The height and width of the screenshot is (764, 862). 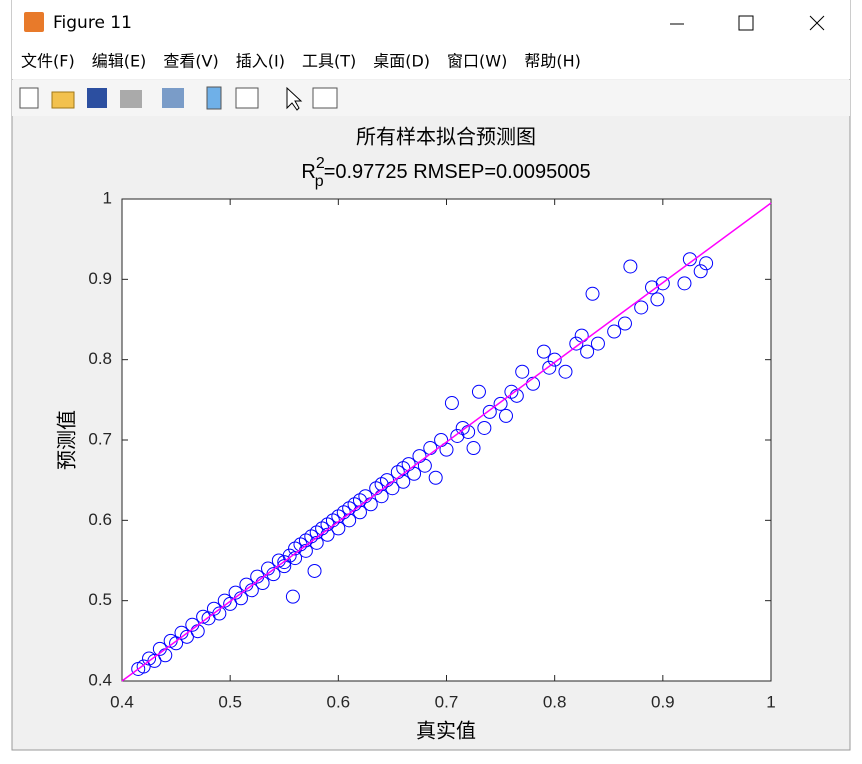 I want to click on y-tick-label: 0.8, so click(x=100, y=358).